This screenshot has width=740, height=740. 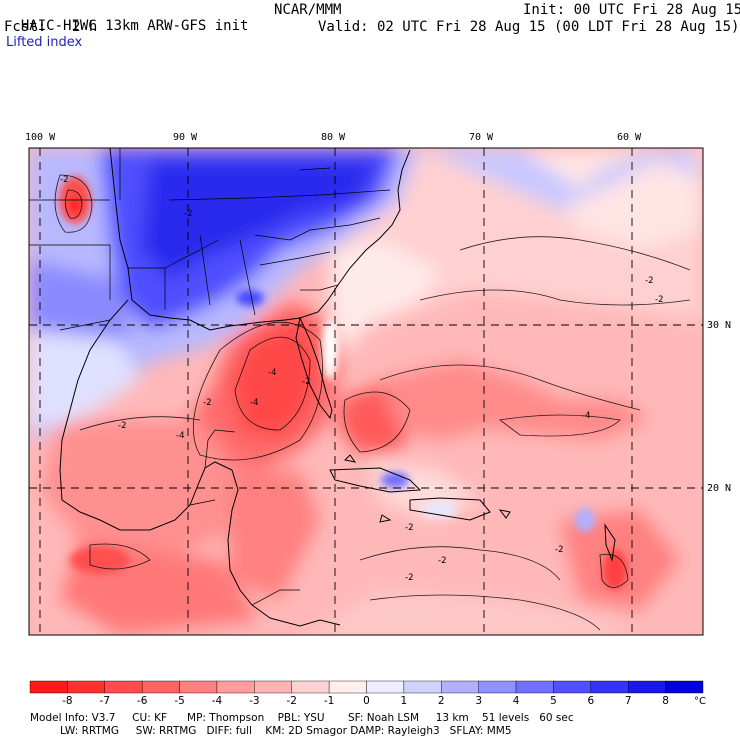 I want to click on model-title: HAIC-HIWC 13km ARW-GFS init, so click(x=126, y=18).